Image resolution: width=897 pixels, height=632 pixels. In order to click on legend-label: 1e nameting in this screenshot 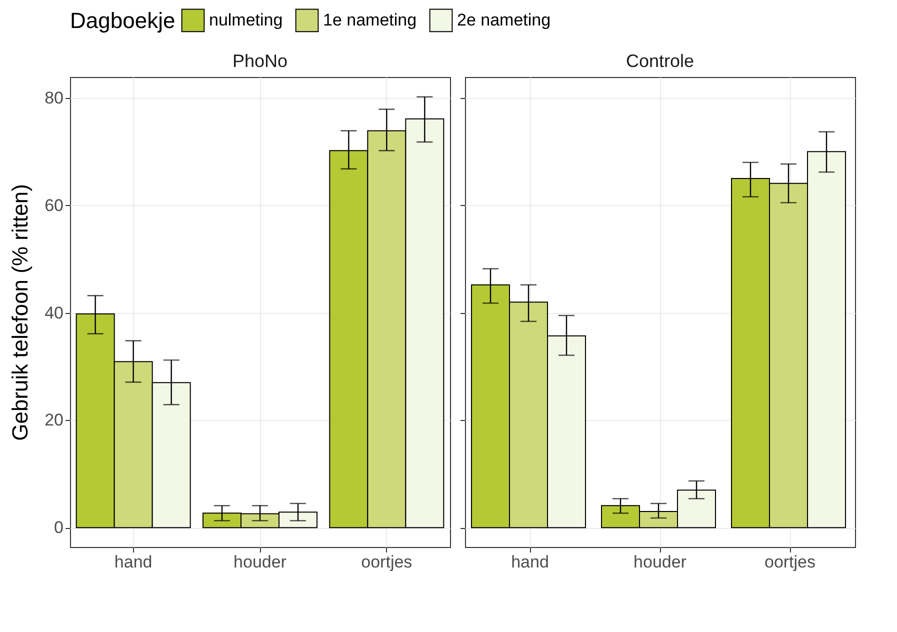, I will do `click(370, 20)`.